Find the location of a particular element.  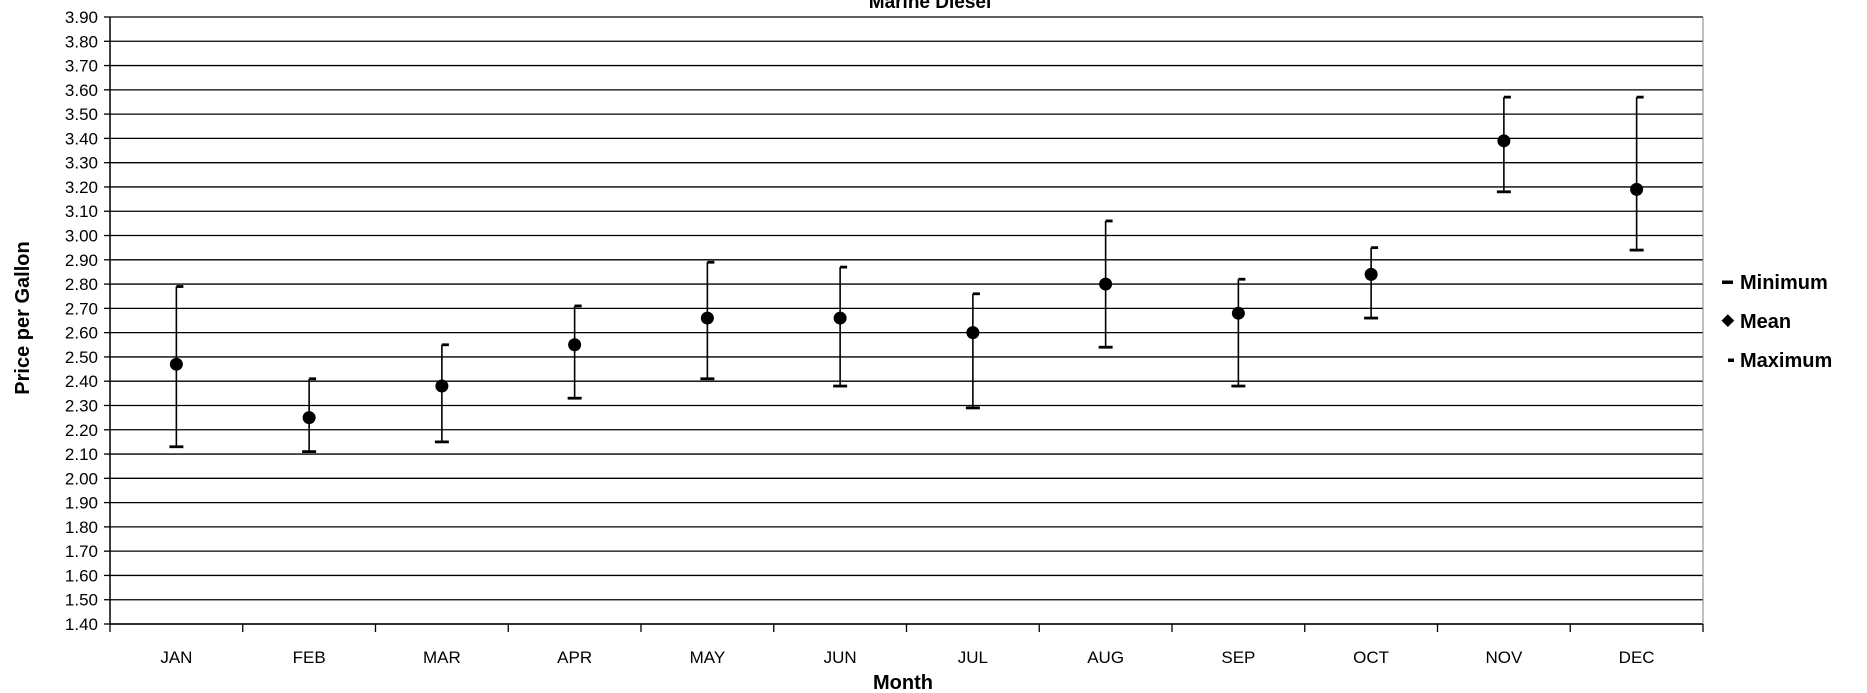

legend: Minimum Mean Maximum is located at coordinates (1776, 322).